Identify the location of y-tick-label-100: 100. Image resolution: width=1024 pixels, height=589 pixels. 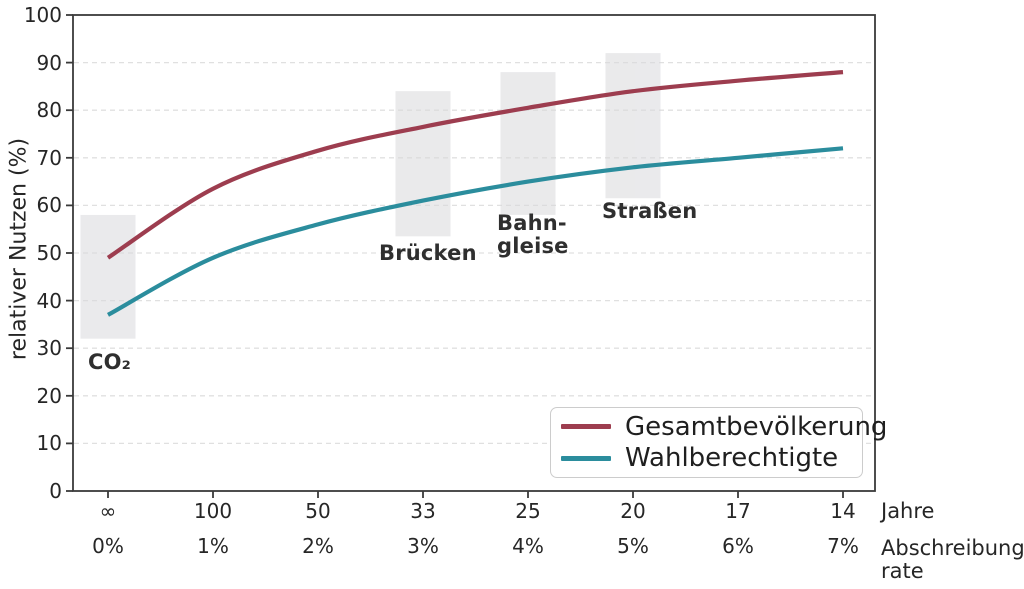
(42, 15).